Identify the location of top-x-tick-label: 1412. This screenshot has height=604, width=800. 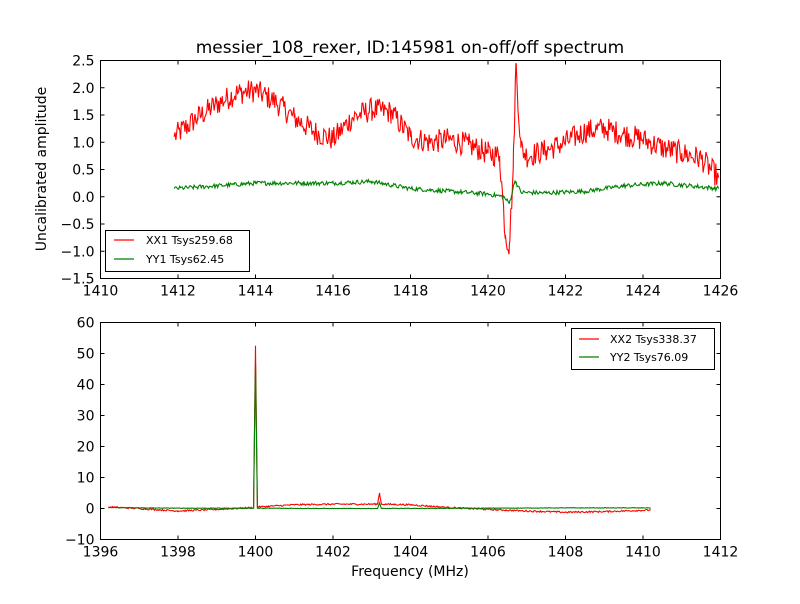
(178, 292).